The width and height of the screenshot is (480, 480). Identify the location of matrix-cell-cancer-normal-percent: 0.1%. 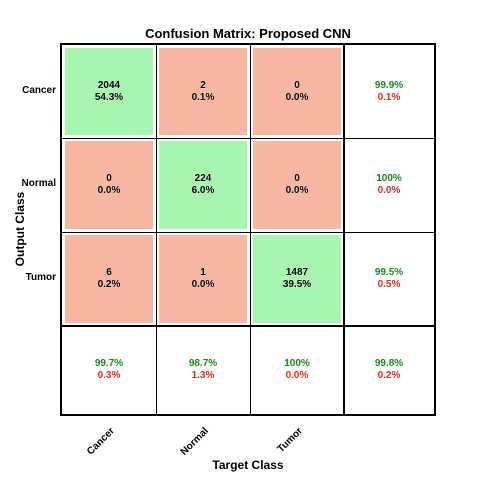
(203, 97).